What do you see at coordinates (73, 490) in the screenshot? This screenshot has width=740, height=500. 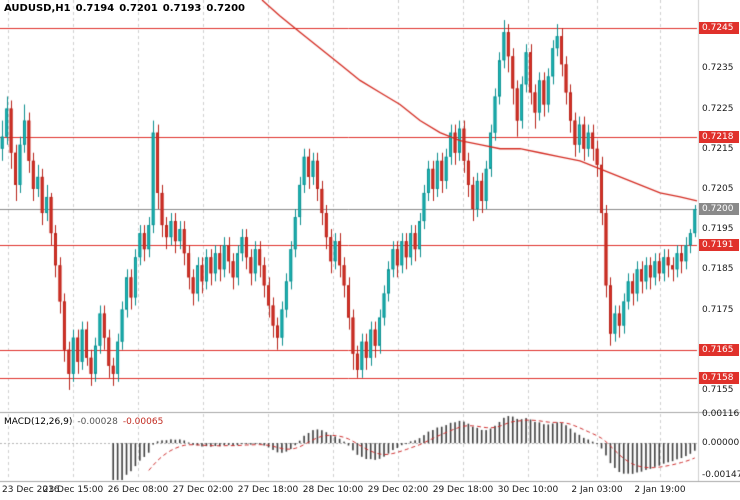 I see `time-axis-label: 23 Dec 15:00` at bounding box center [73, 490].